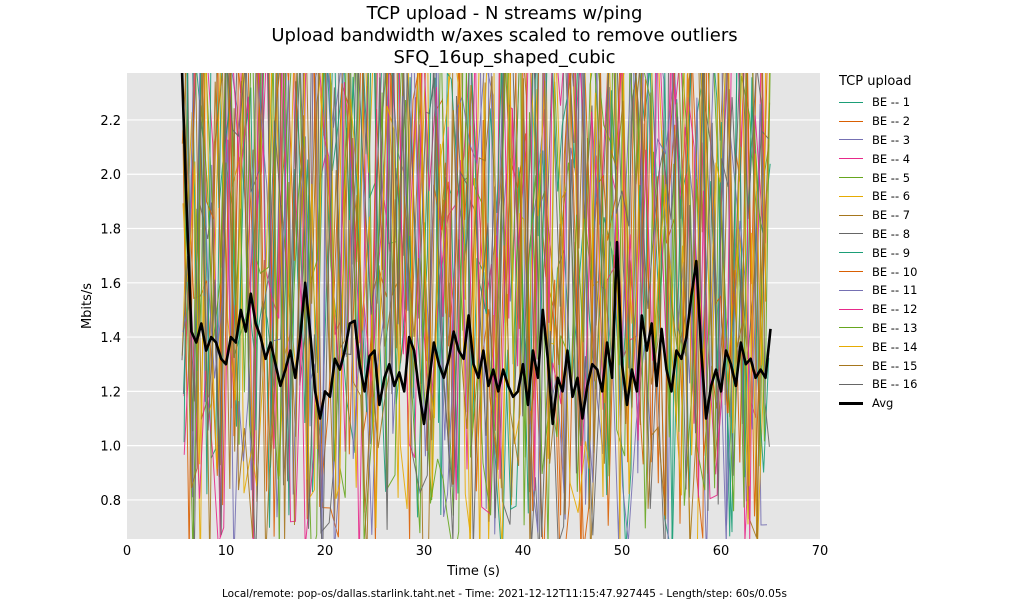  Describe the element at coordinates (895, 309) in the screenshot. I see `legend-label: BE -- 12` at that location.